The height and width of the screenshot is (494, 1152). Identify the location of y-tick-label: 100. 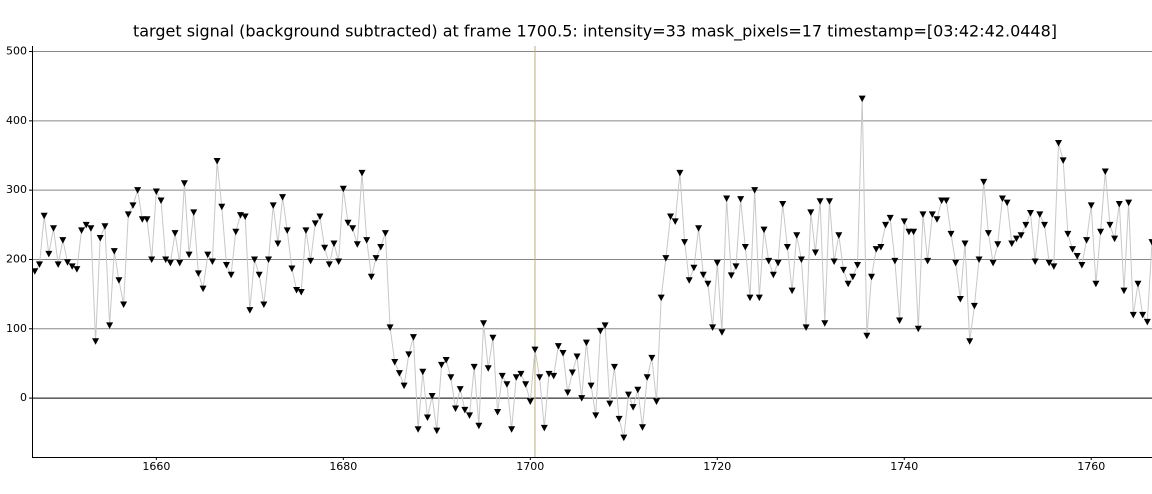
(16, 328).